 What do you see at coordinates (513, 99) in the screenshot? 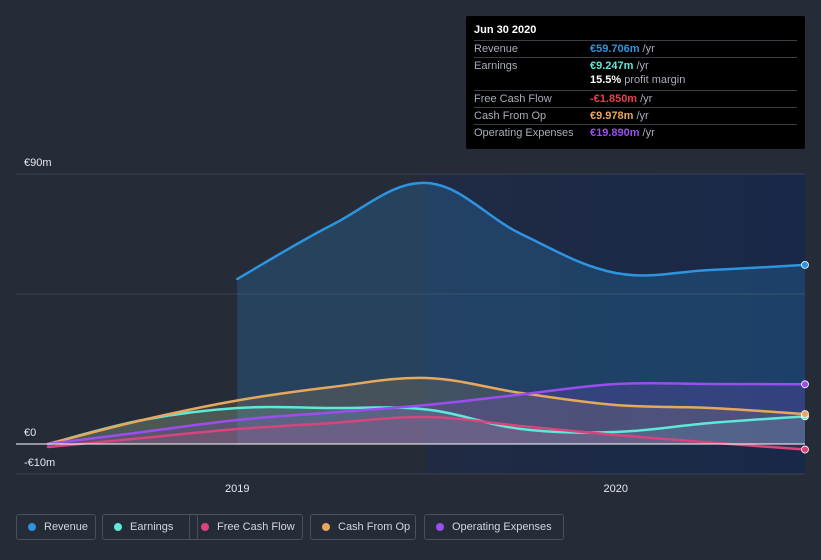
I see `tooltip-label: Free Cash Flow` at bounding box center [513, 99].